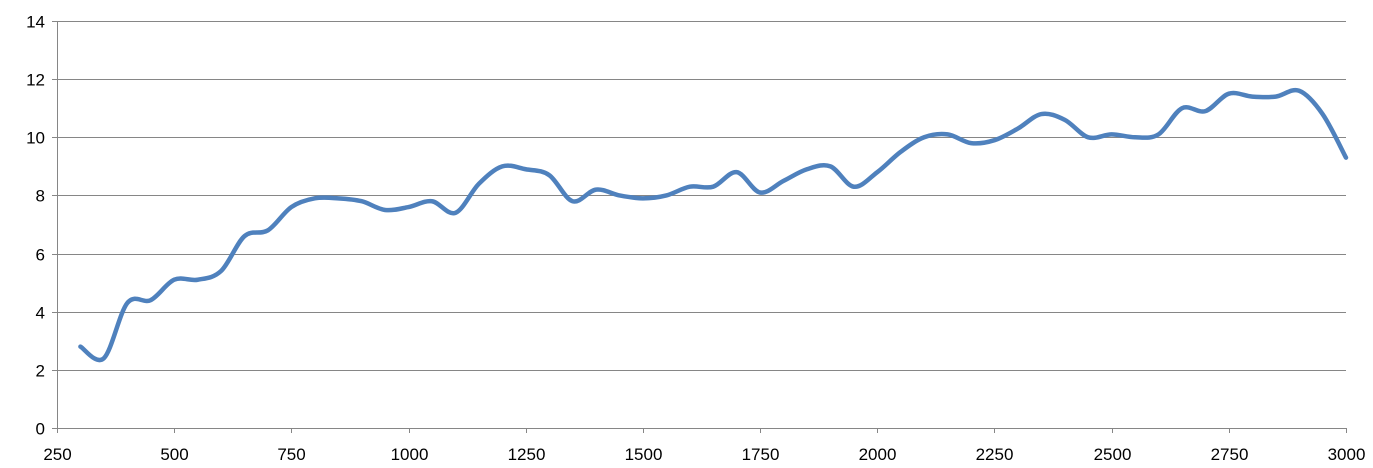  What do you see at coordinates (1230, 454) in the screenshot?
I see `x-tick-label: 2750` at bounding box center [1230, 454].